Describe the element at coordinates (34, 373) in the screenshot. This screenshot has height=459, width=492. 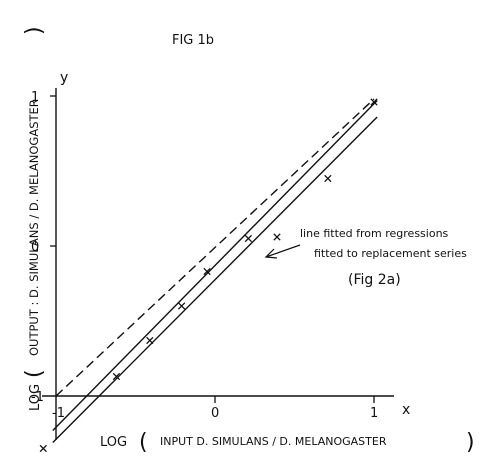
I see `y-axis-label-open-paren: (` at that location.